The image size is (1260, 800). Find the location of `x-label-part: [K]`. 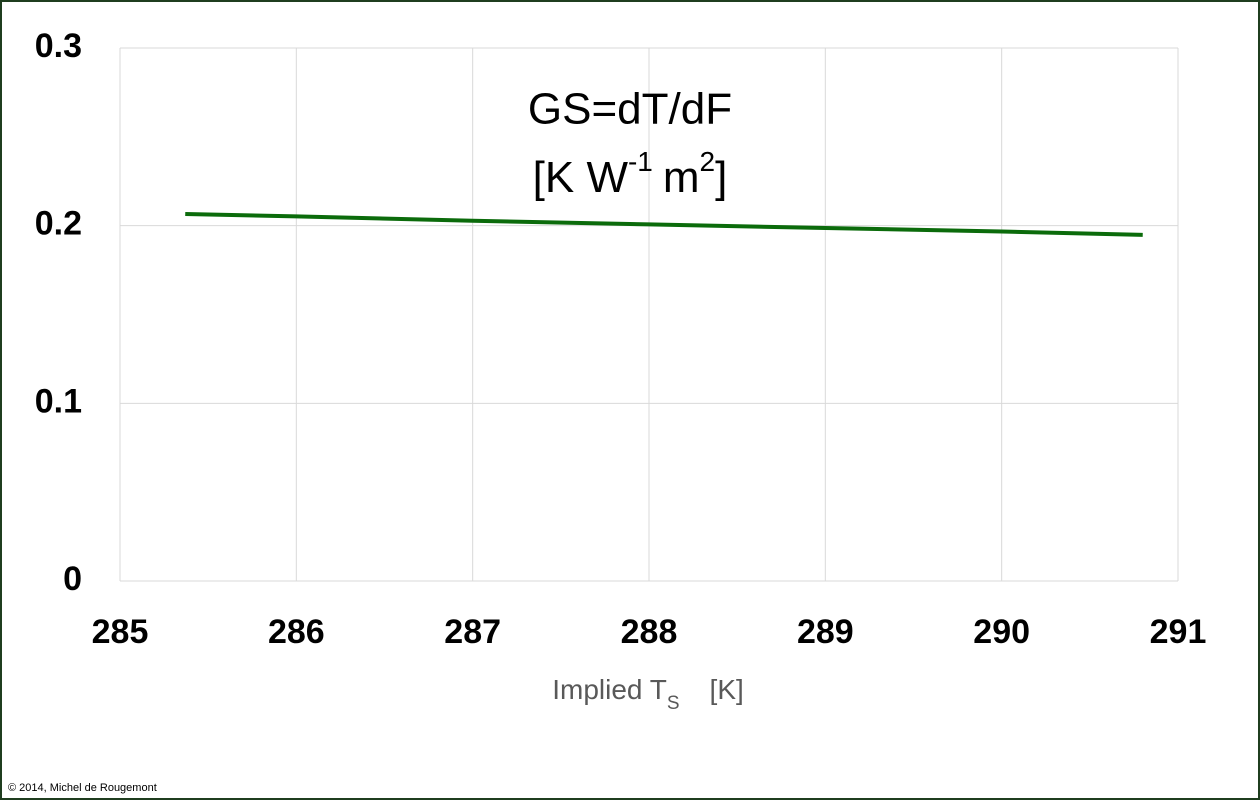

x-label-part: [K] is located at coordinates (727, 689).